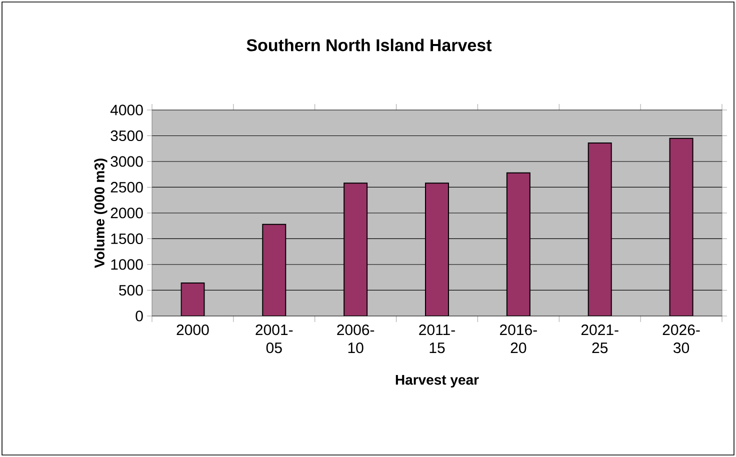 This screenshot has height=457, width=736. What do you see at coordinates (127, 238) in the screenshot?
I see `y-tick-label: 1500` at bounding box center [127, 238].